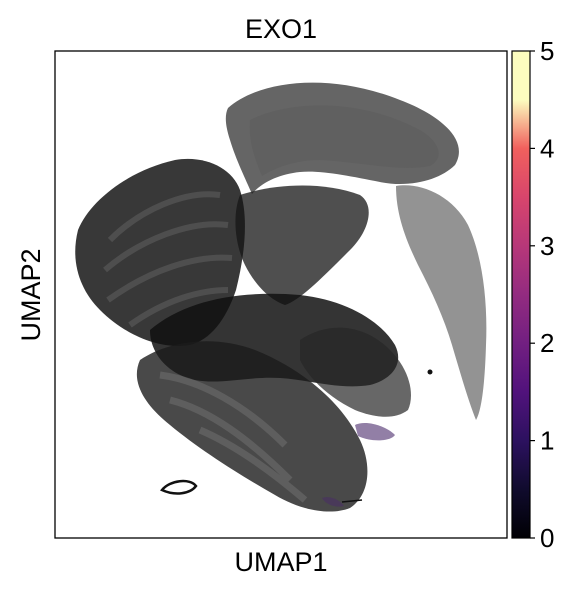 The width and height of the screenshot is (578, 592). Describe the element at coordinates (179, 487) in the screenshot. I see `outlier-ring-bottom-left` at that location.